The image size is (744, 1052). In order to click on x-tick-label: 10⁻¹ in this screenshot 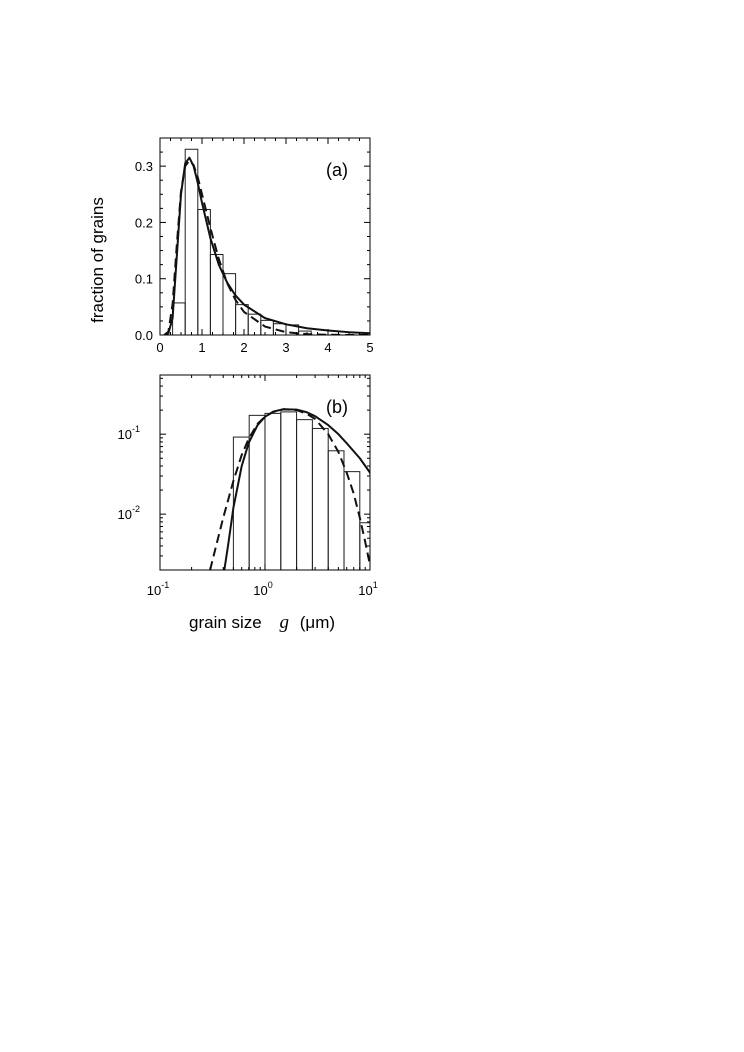, I will do `click(158, 589)`.